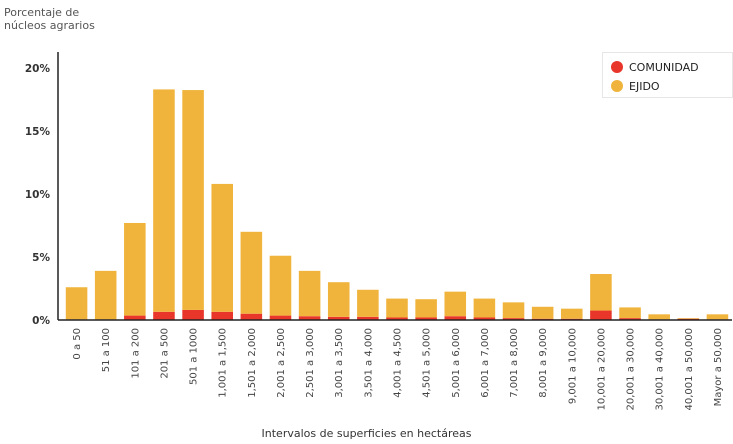 The height and width of the screenshot is (444, 733). I want to click on x-tick-label: 8,001 a 9,000, so click(543, 363).